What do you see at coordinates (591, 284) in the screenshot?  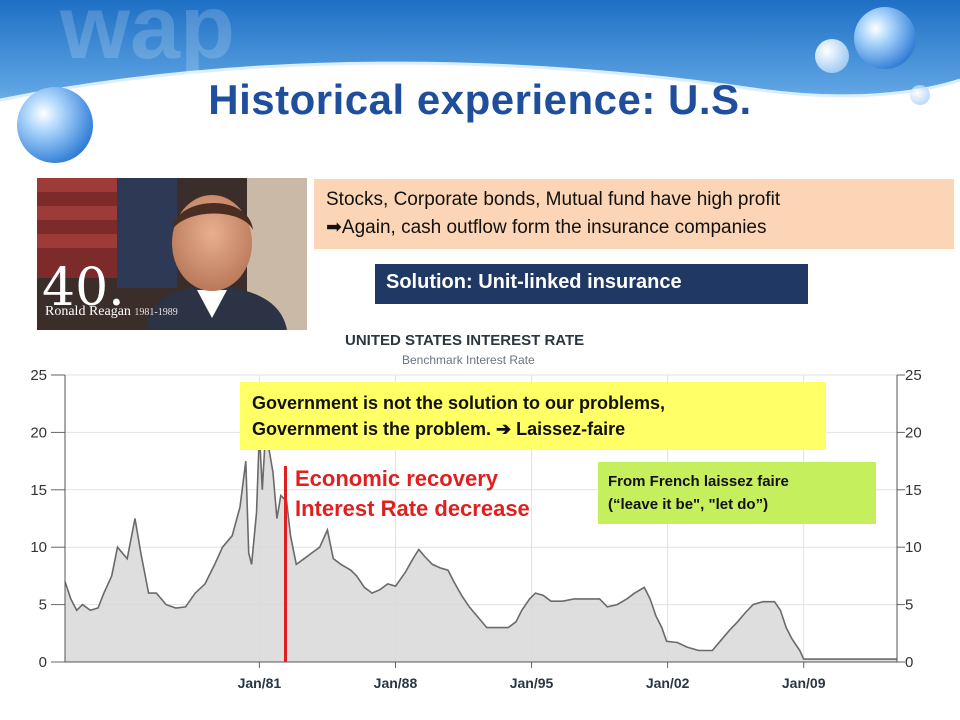 I see `solution-box: Solution: Unit-linked insurance` at bounding box center [591, 284].